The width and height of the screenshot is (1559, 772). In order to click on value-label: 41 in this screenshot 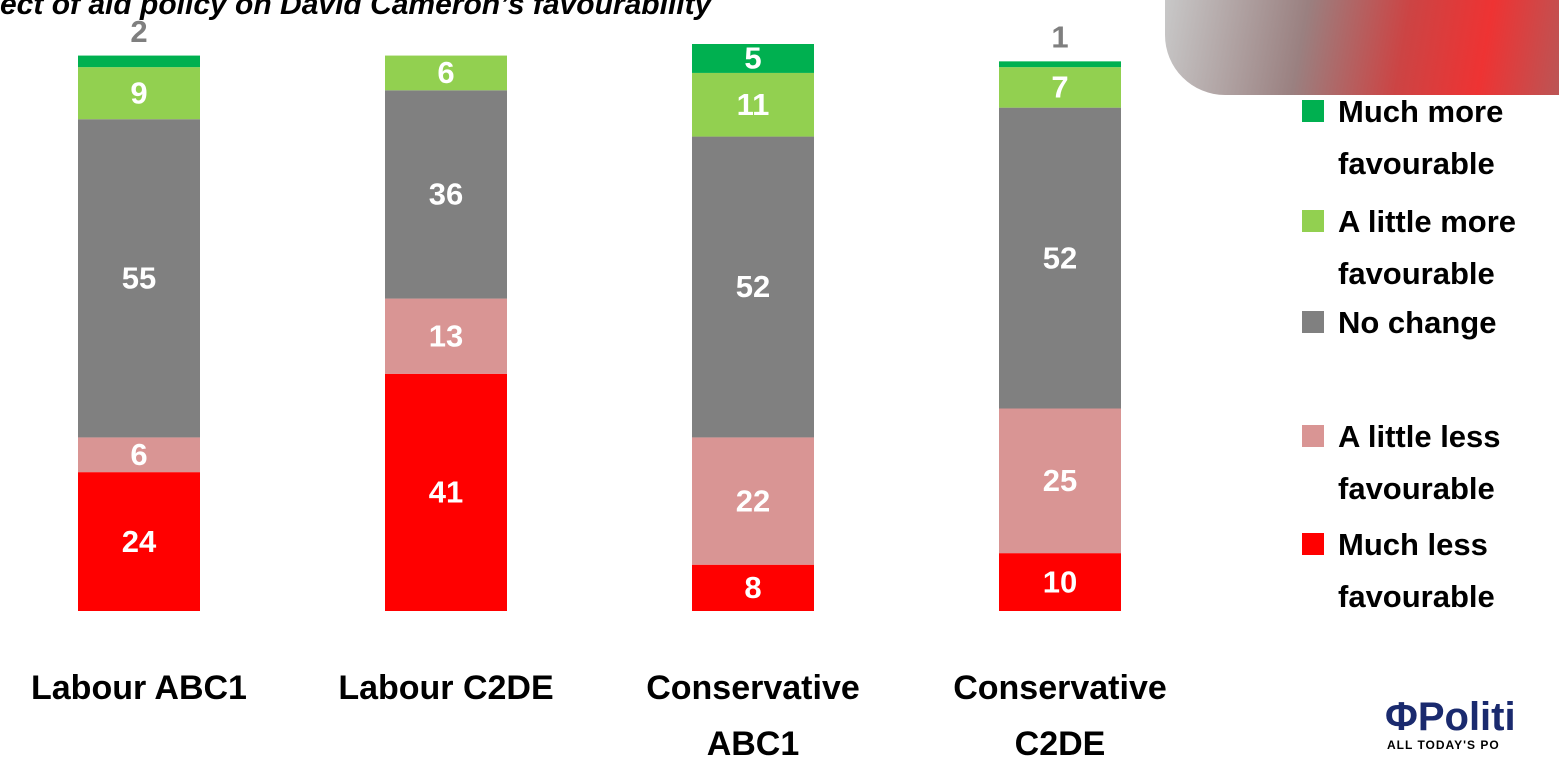, I will do `click(446, 492)`.